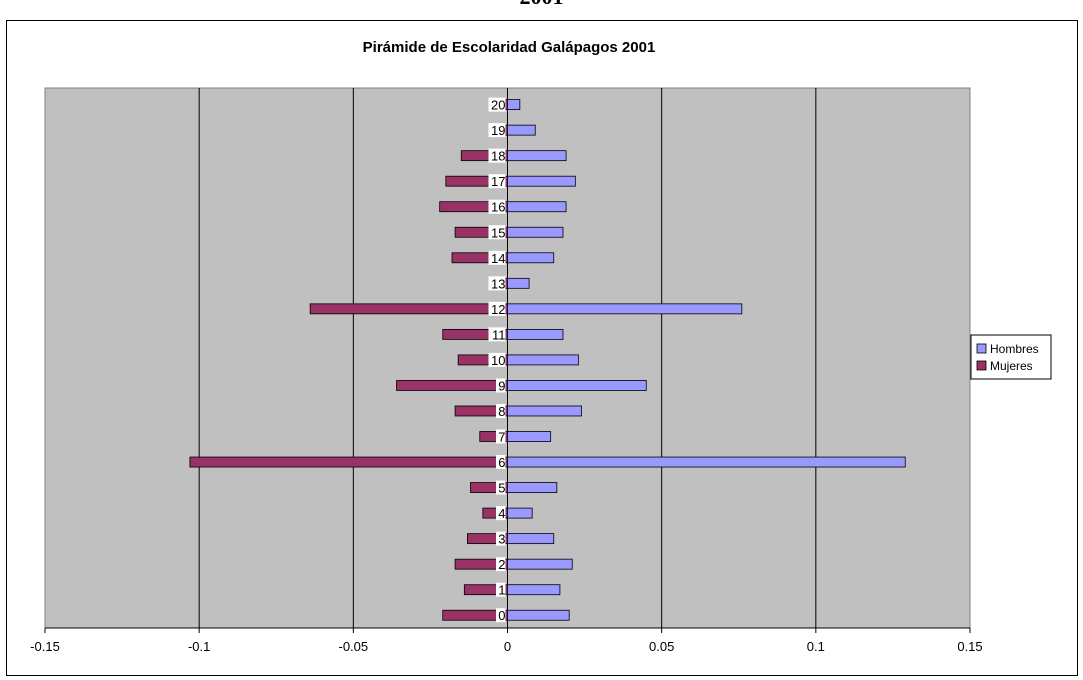 This screenshot has height=680, width=1083. What do you see at coordinates (507, 646) in the screenshot?
I see `x-tick-label: 0` at bounding box center [507, 646].